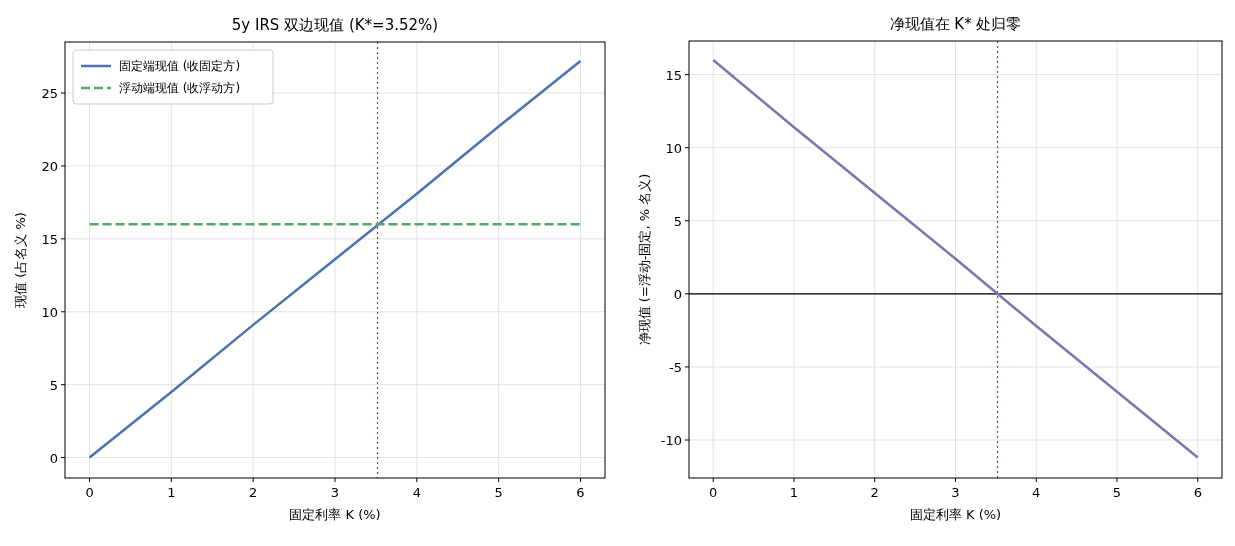 This screenshot has height=546, width=1235. I want to click on y-tick-label: 25, so click(49, 94).